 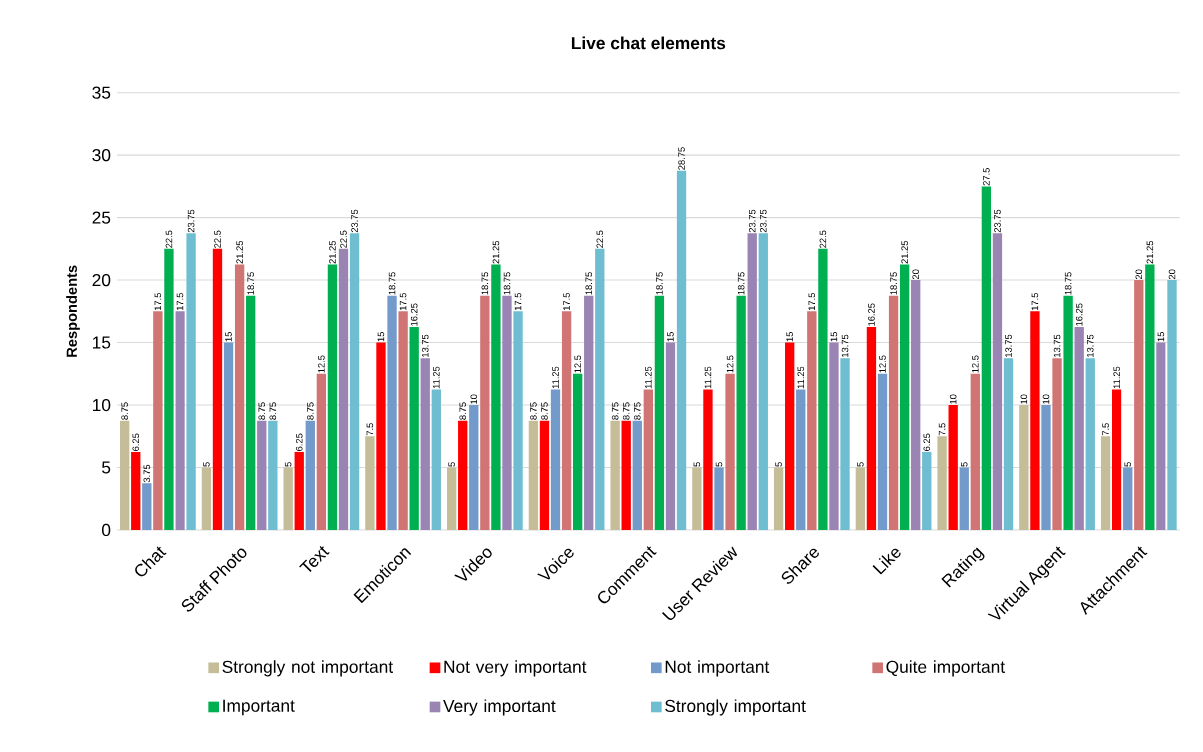 I want to click on data-label: 28.75, so click(x=681, y=158).